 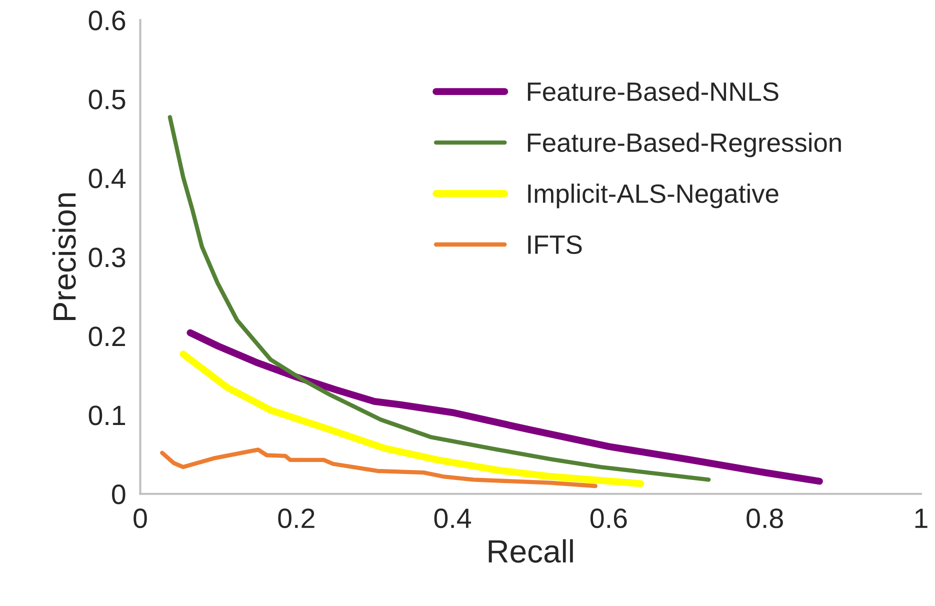 What do you see at coordinates (684, 145) in the screenshot?
I see `legend-label: Feature-Based-Regression` at bounding box center [684, 145].